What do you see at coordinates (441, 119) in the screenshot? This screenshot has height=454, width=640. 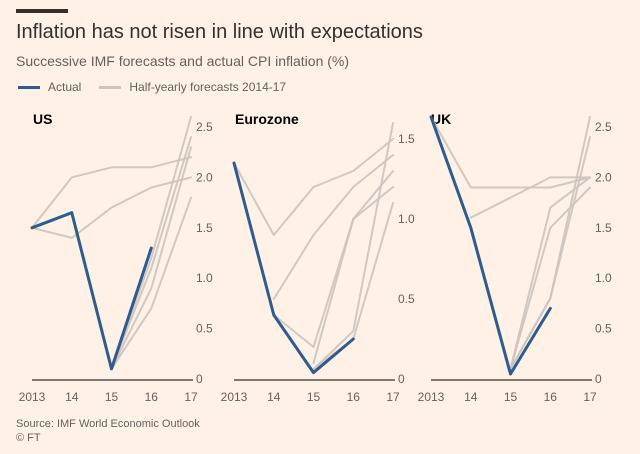 I see `panel-title: UK` at bounding box center [441, 119].